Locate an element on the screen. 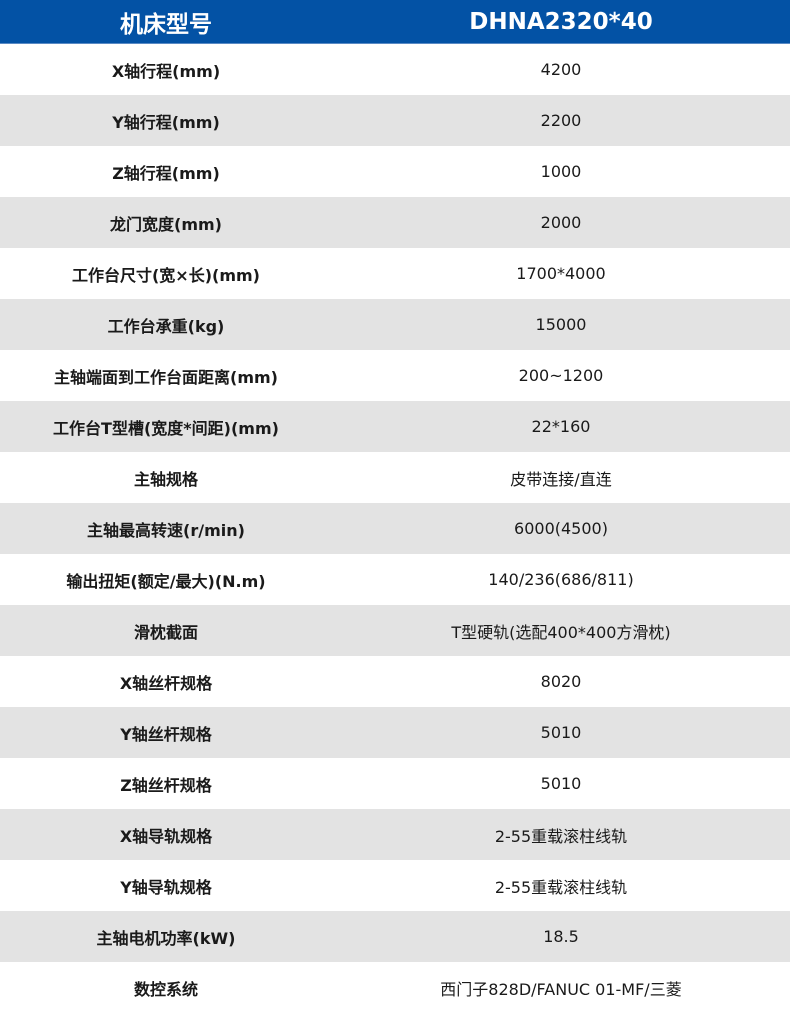 This screenshot has width=790, height=1013. table-row: 主轴端面到工作台面距离(mm) 200~1200 is located at coordinates (395, 375).